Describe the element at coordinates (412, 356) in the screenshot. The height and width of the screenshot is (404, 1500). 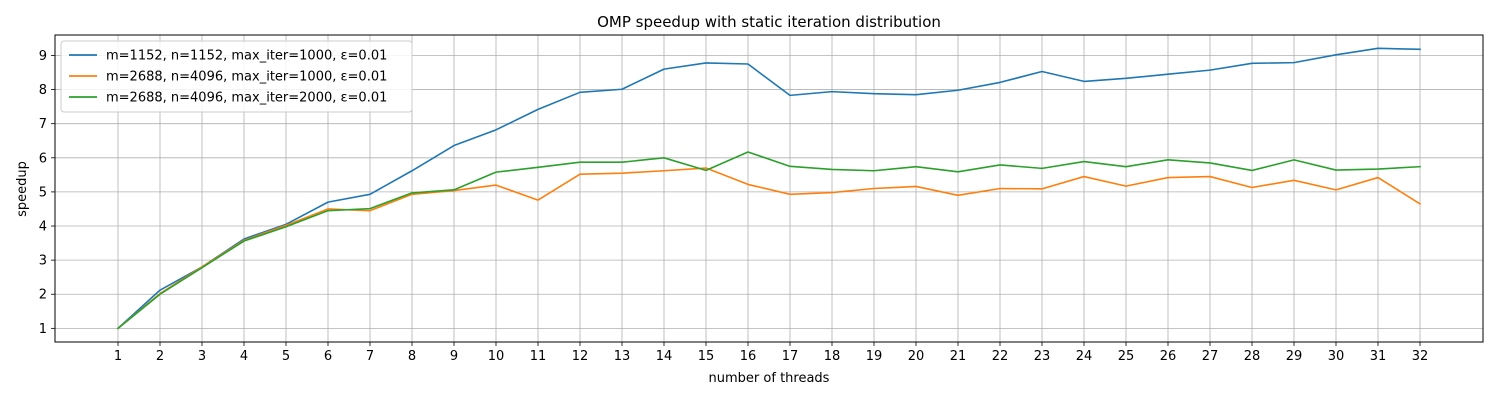
I see `x-tick-label: 8` at that location.